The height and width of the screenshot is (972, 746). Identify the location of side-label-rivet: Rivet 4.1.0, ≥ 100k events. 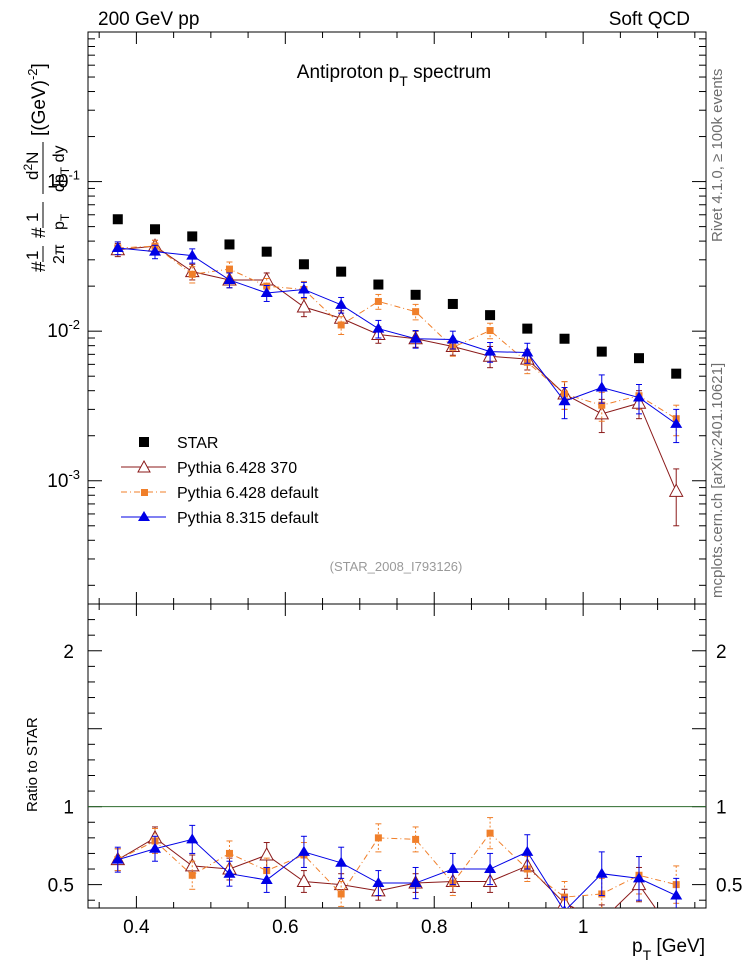
(717, 155).